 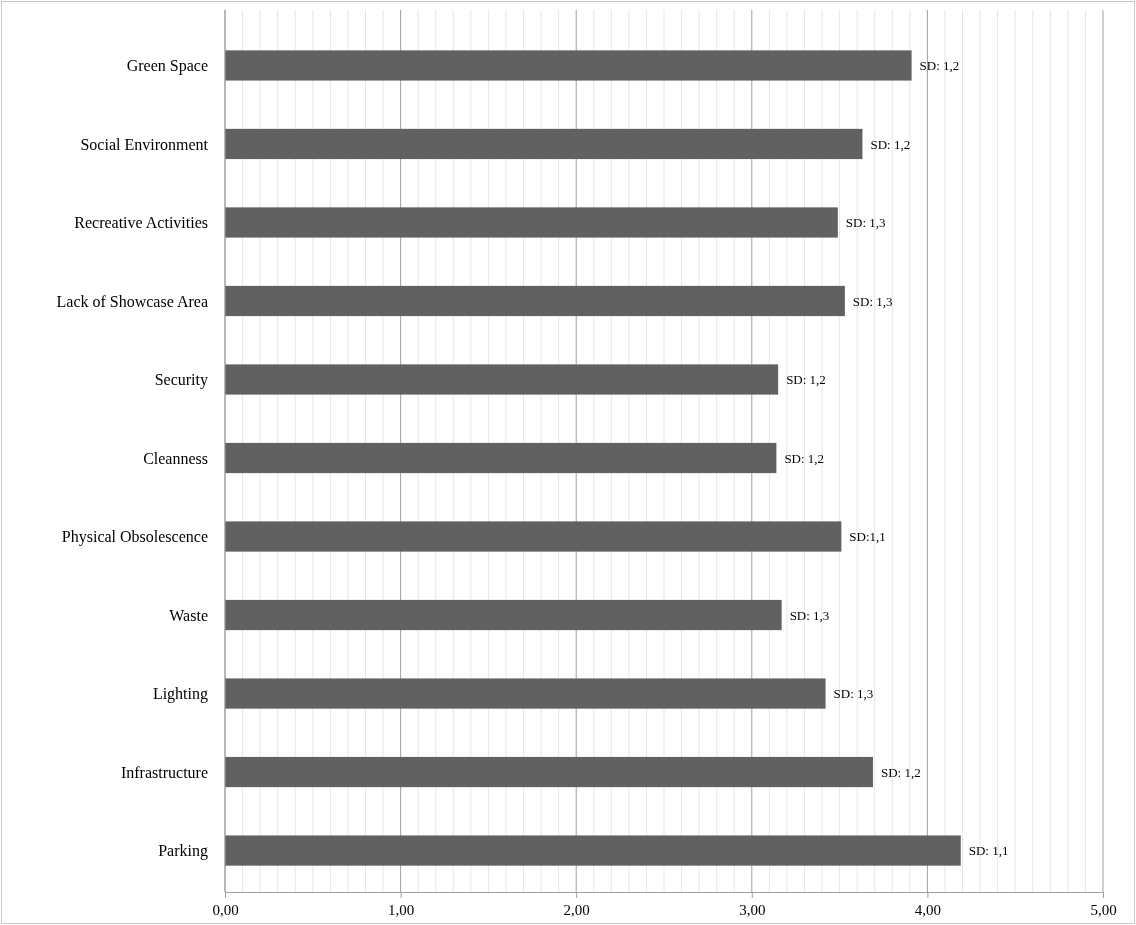 I want to click on annotation: SD:1,1, so click(x=867, y=537).